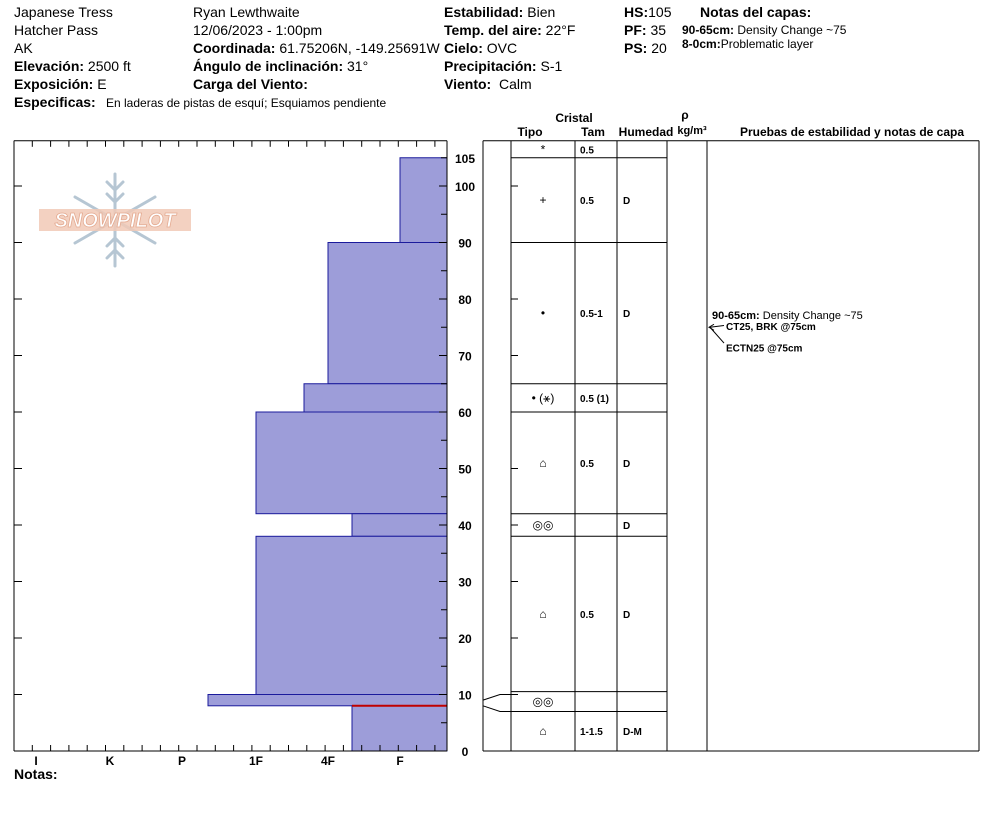 The height and width of the screenshot is (840, 994). What do you see at coordinates (594, 399) in the screenshot?
I see `grain-size: 0.5 (1)` at bounding box center [594, 399].